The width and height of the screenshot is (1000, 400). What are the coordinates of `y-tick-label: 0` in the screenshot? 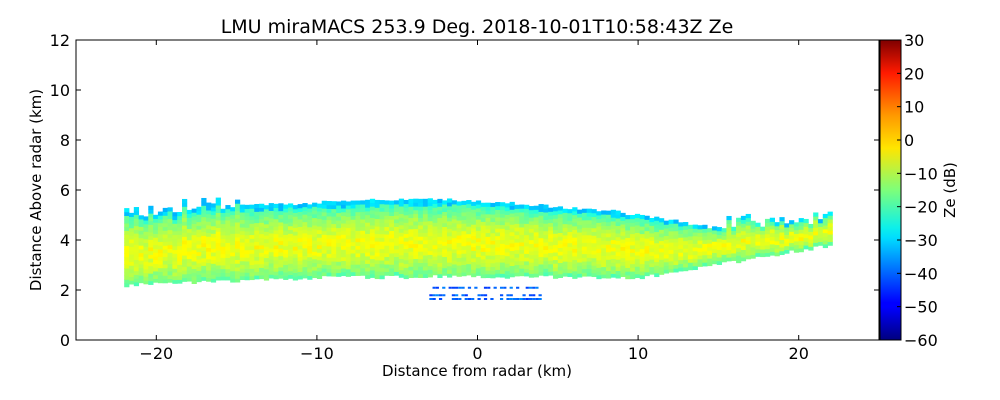 It's located at (65, 340).